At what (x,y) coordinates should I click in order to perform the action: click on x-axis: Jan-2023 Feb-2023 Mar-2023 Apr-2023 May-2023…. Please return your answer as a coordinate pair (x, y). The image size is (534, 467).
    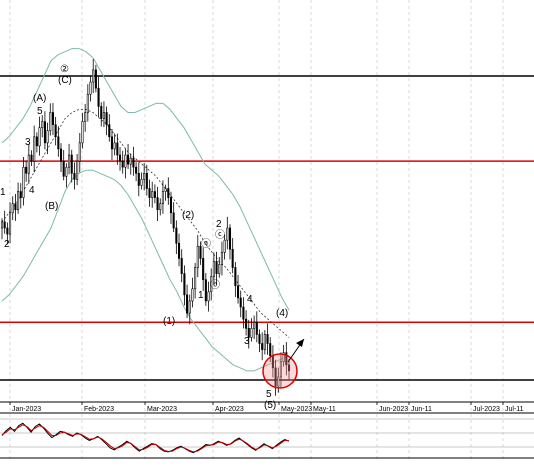
    Looking at the image, I should click on (267, 407).